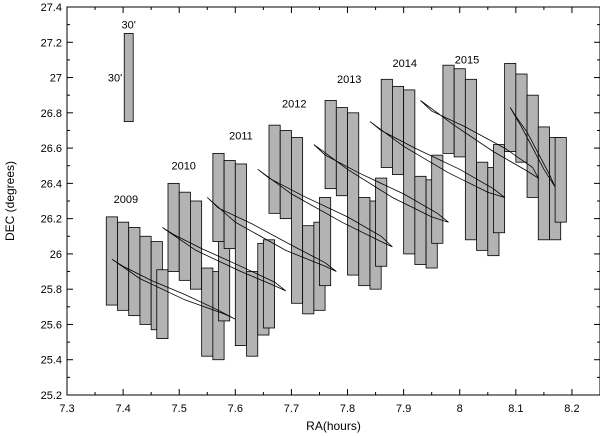 The height and width of the screenshot is (436, 600). I want to click on x-tick-label: 7.8, so click(347, 409).